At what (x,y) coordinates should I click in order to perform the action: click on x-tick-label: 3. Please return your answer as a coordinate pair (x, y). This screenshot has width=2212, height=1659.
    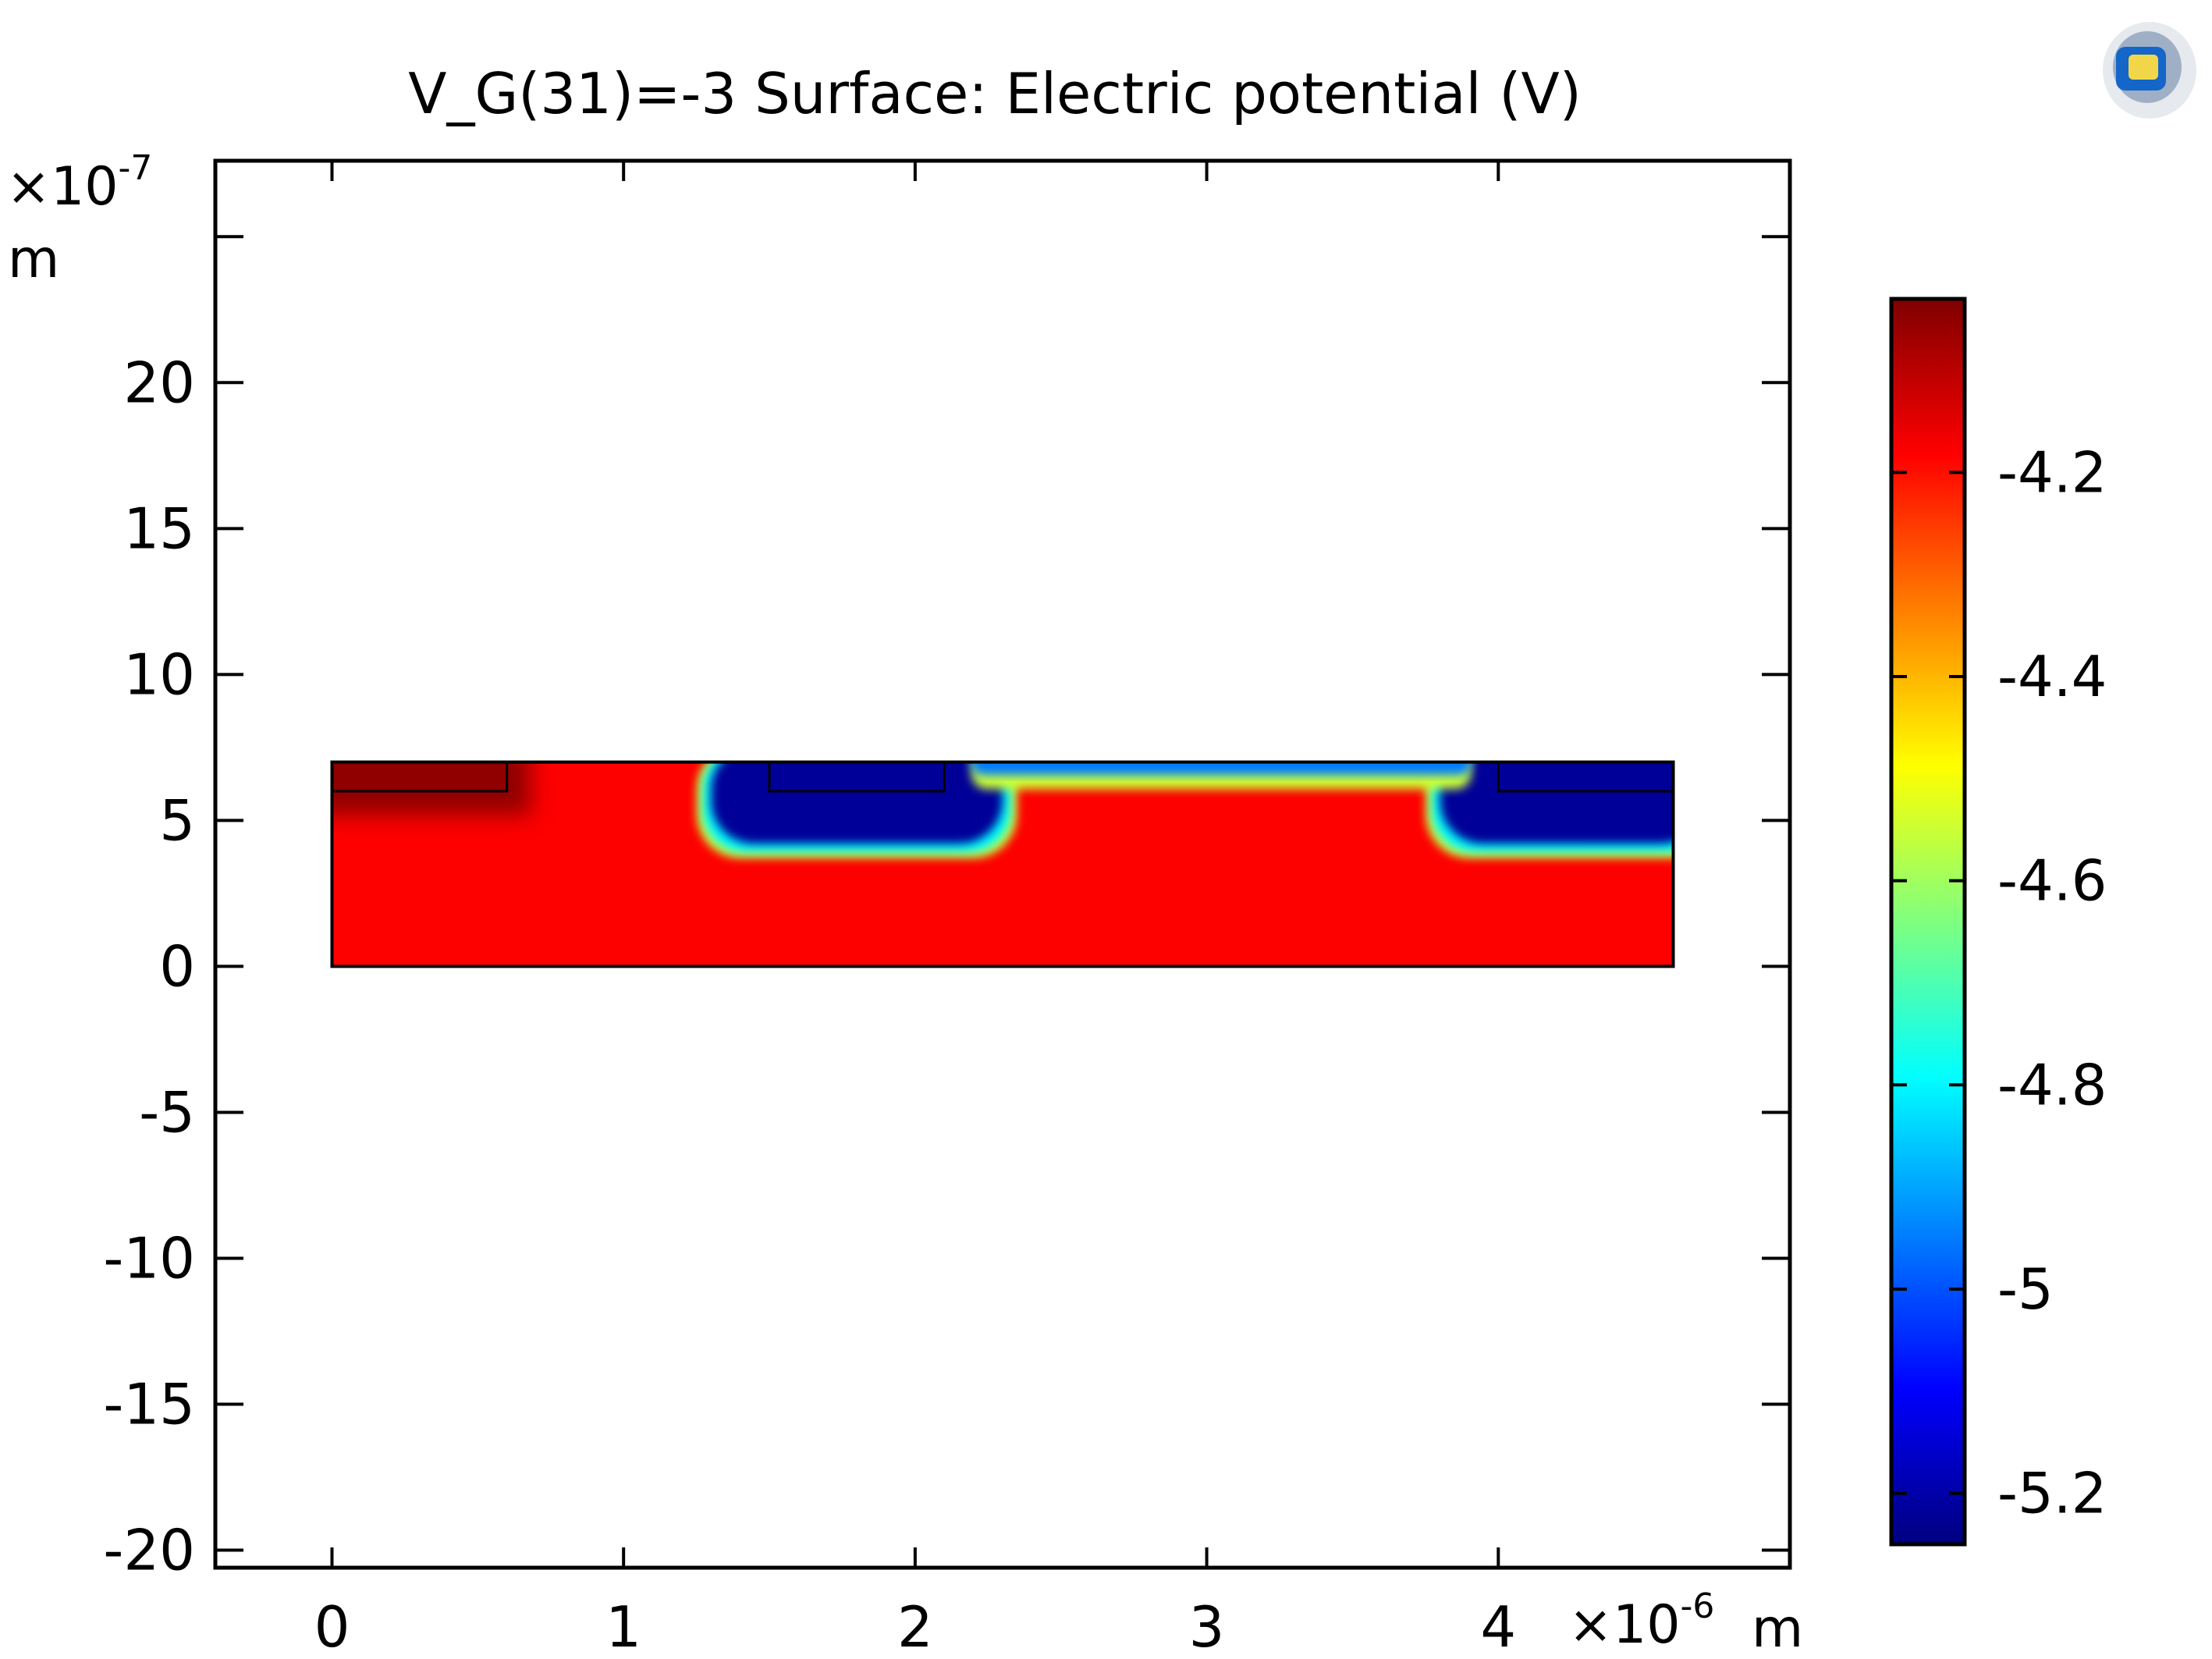
    Looking at the image, I should click on (1207, 1626).